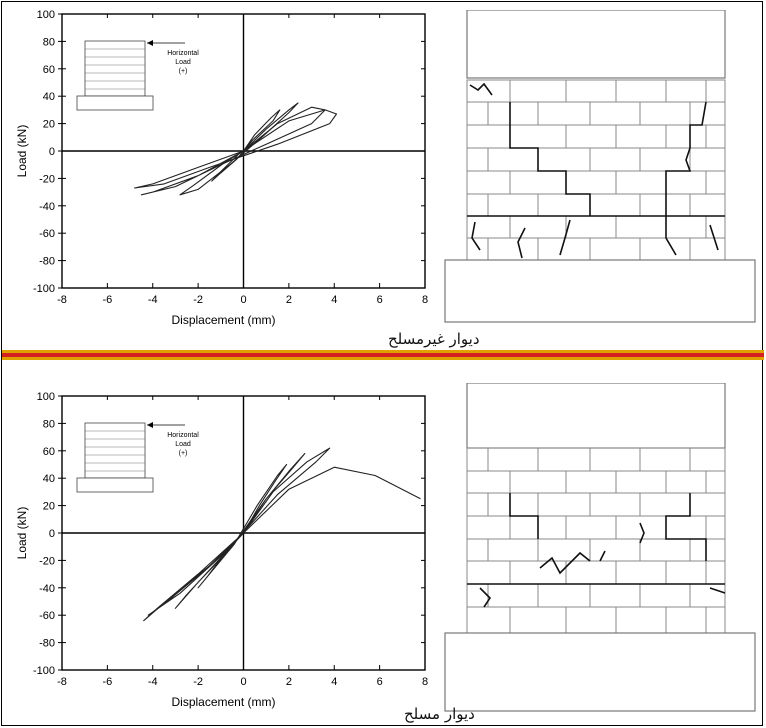 The height and width of the screenshot is (728, 766). Describe the element at coordinates (439, 714) in the screenshot. I see `reinforced-wall-caption: دیوار مسلح` at that location.